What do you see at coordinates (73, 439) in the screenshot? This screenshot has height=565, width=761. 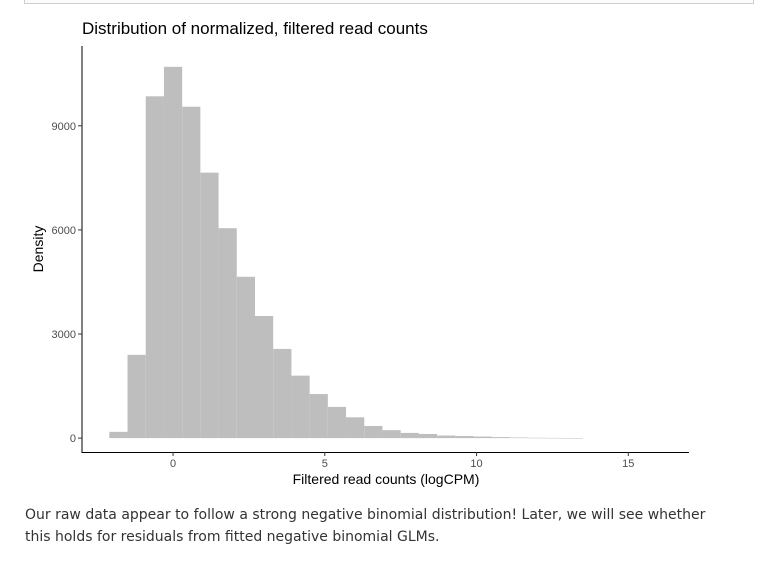 I see `y-tick-label-0: 0` at bounding box center [73, 439].